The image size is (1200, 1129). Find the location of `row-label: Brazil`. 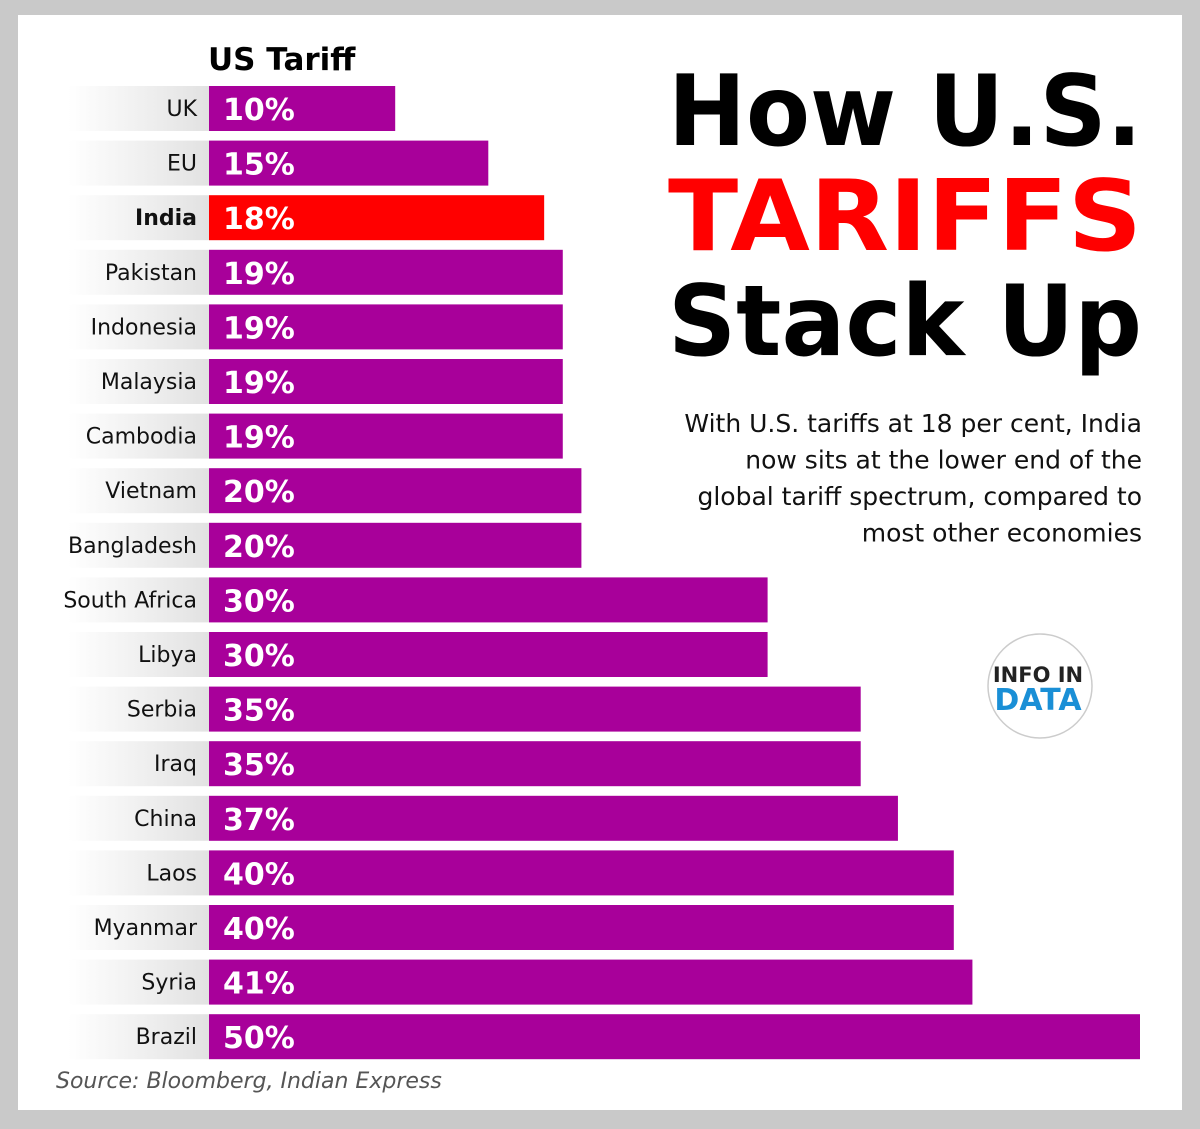

row-label: Brazil is located at coordinates (166, 1037).